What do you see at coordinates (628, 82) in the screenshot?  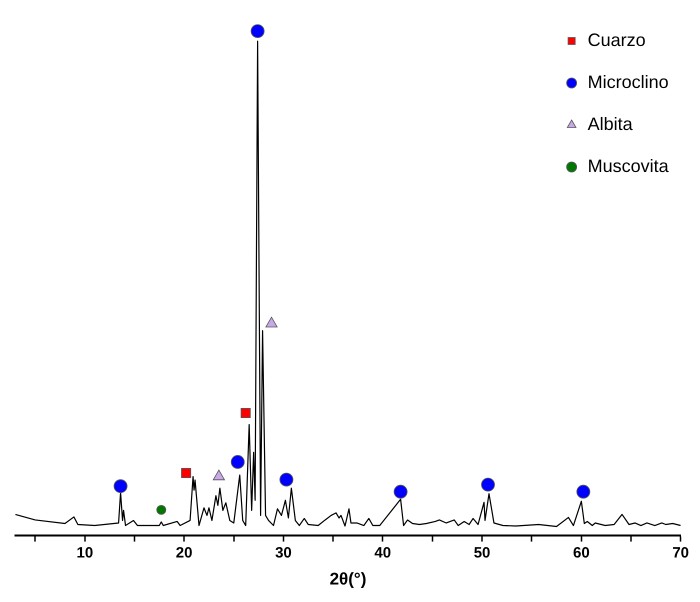 I see `legend-label: Microclino` at bounding box center [628, 82].